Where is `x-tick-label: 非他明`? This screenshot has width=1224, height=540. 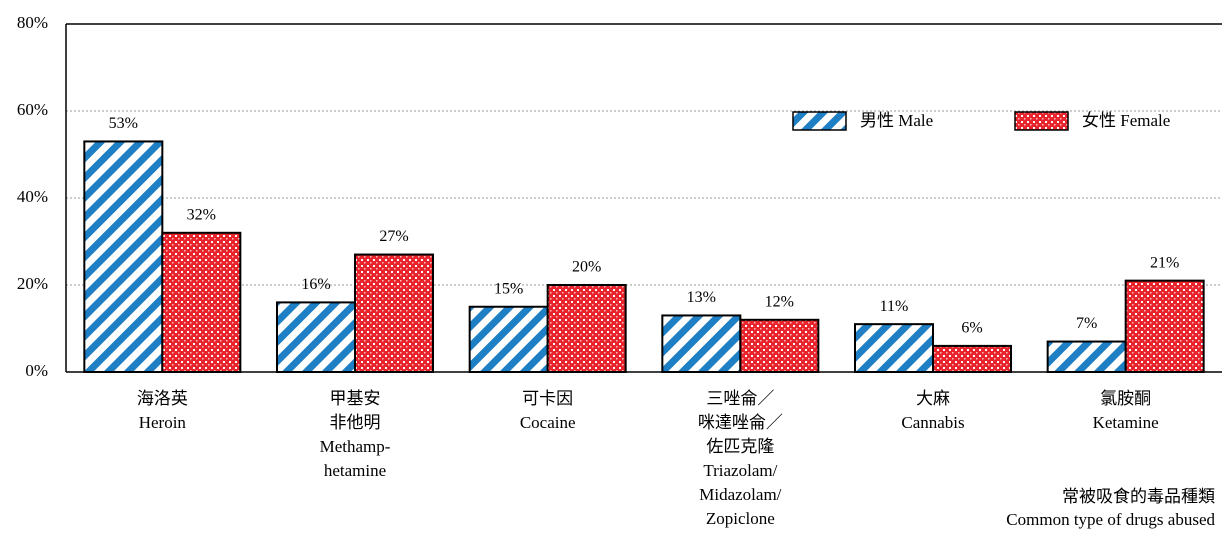 x-tick-label: 非他明 is located at coordinates (355, 422).